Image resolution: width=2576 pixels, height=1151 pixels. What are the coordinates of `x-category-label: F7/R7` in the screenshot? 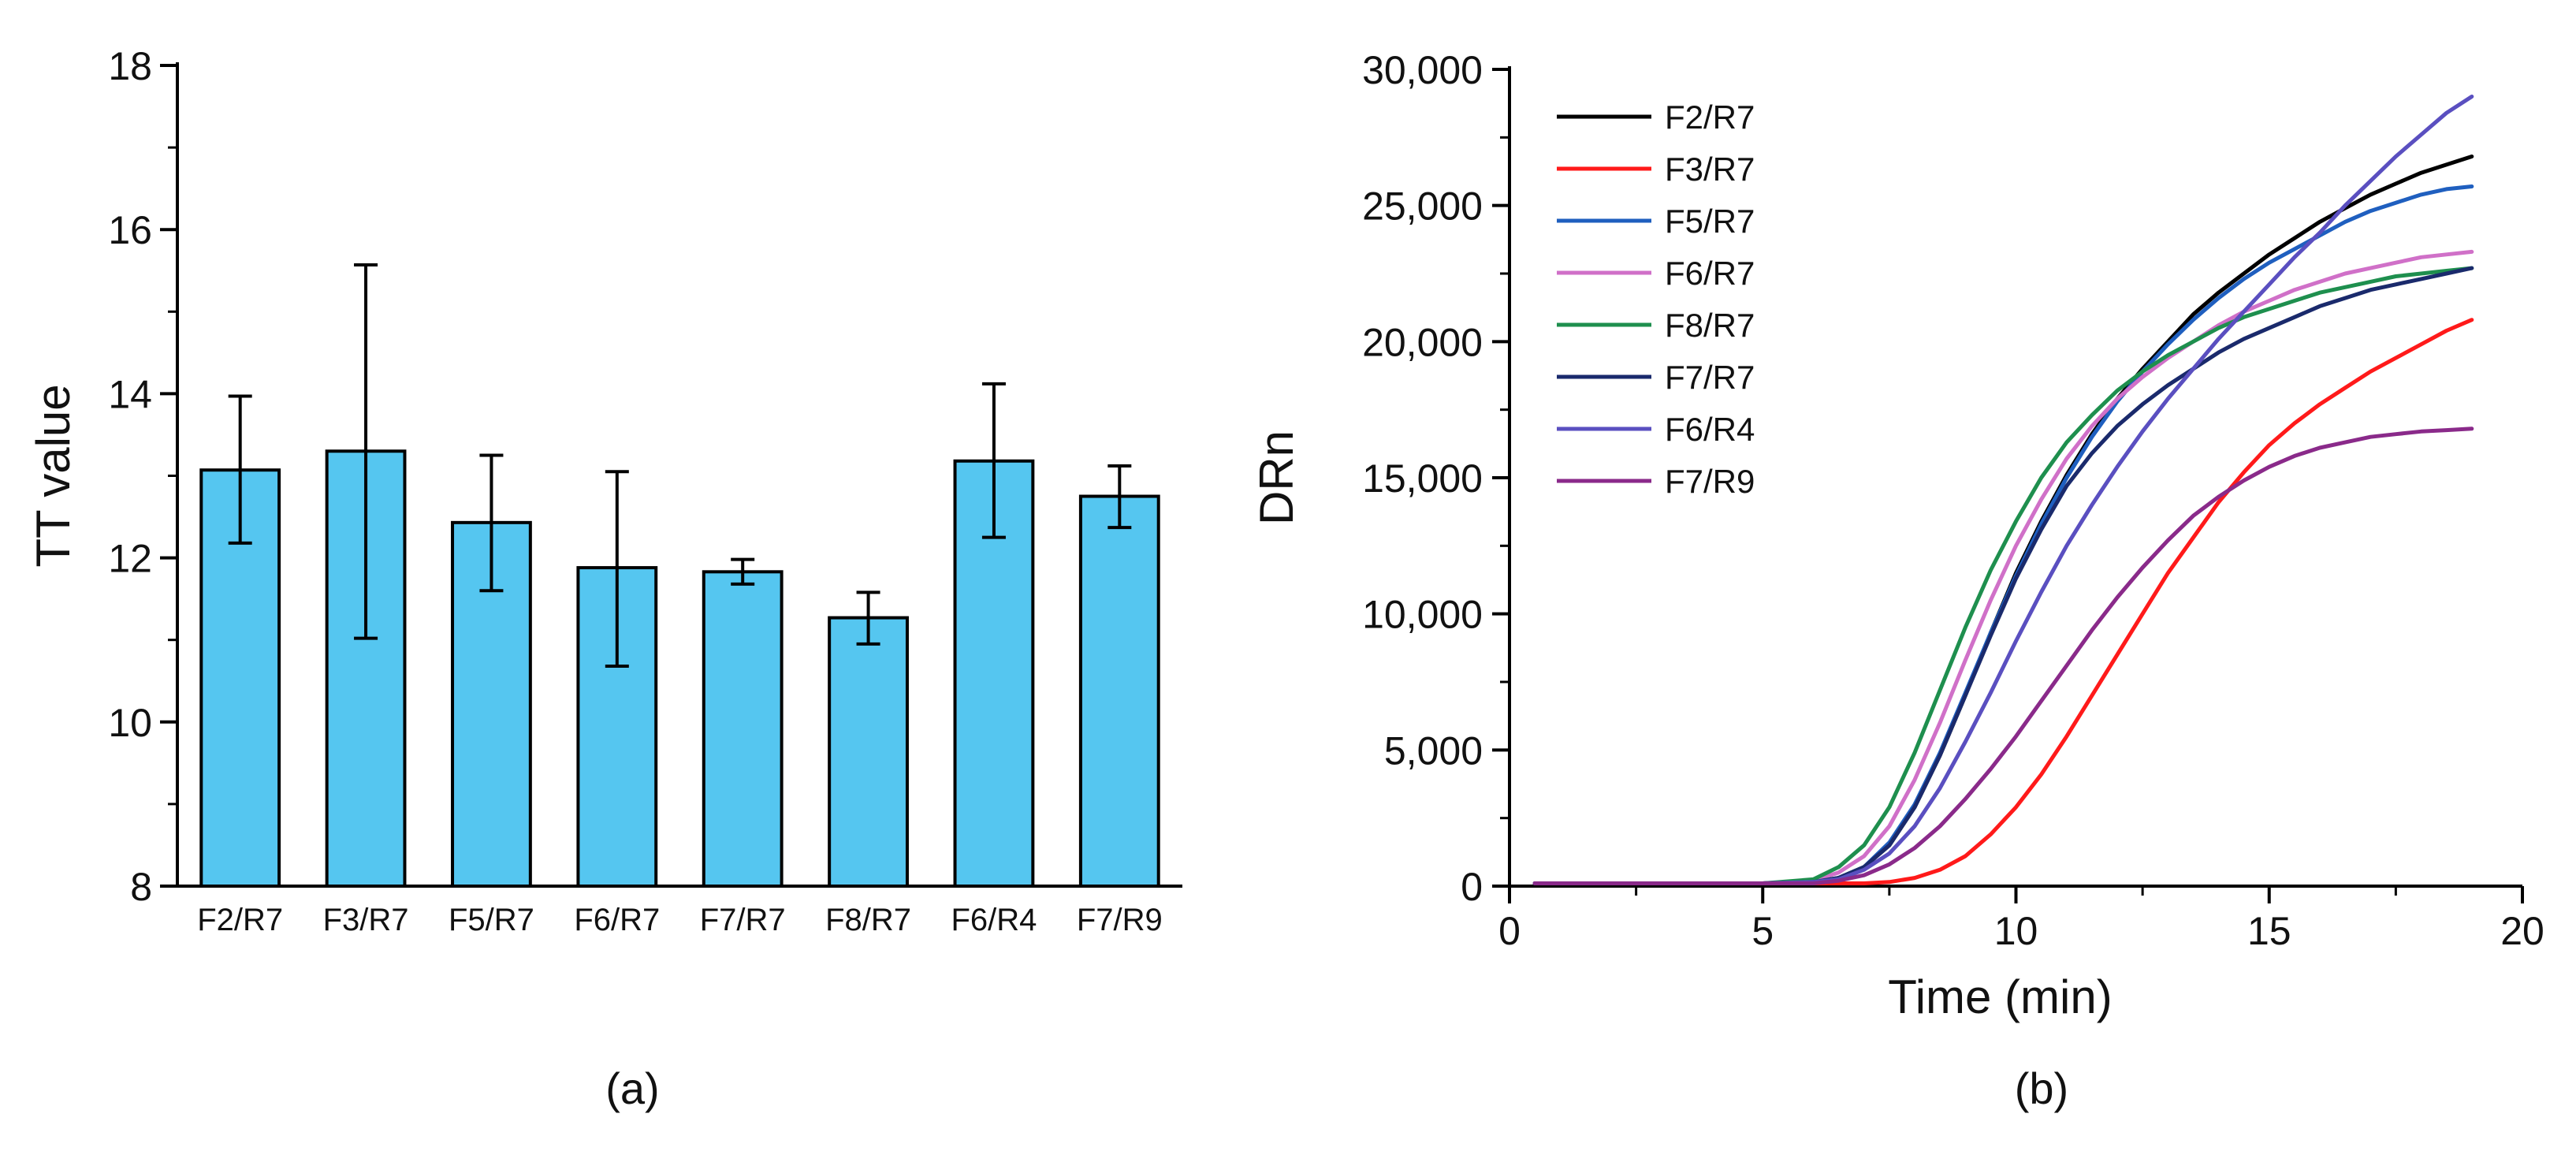 It's located at (743, 920).